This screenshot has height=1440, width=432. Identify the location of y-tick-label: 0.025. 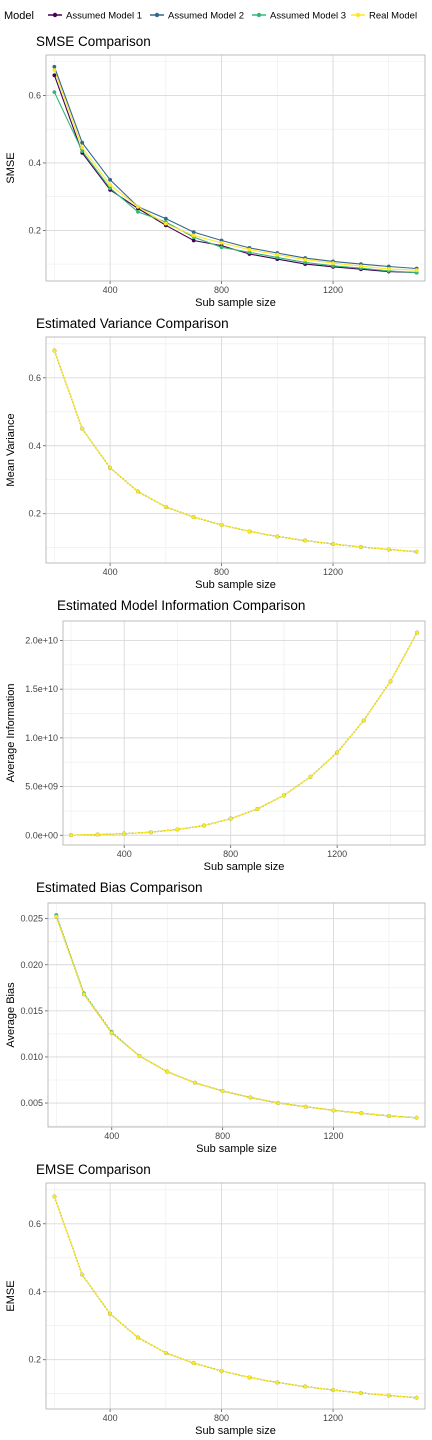
(31, 919).